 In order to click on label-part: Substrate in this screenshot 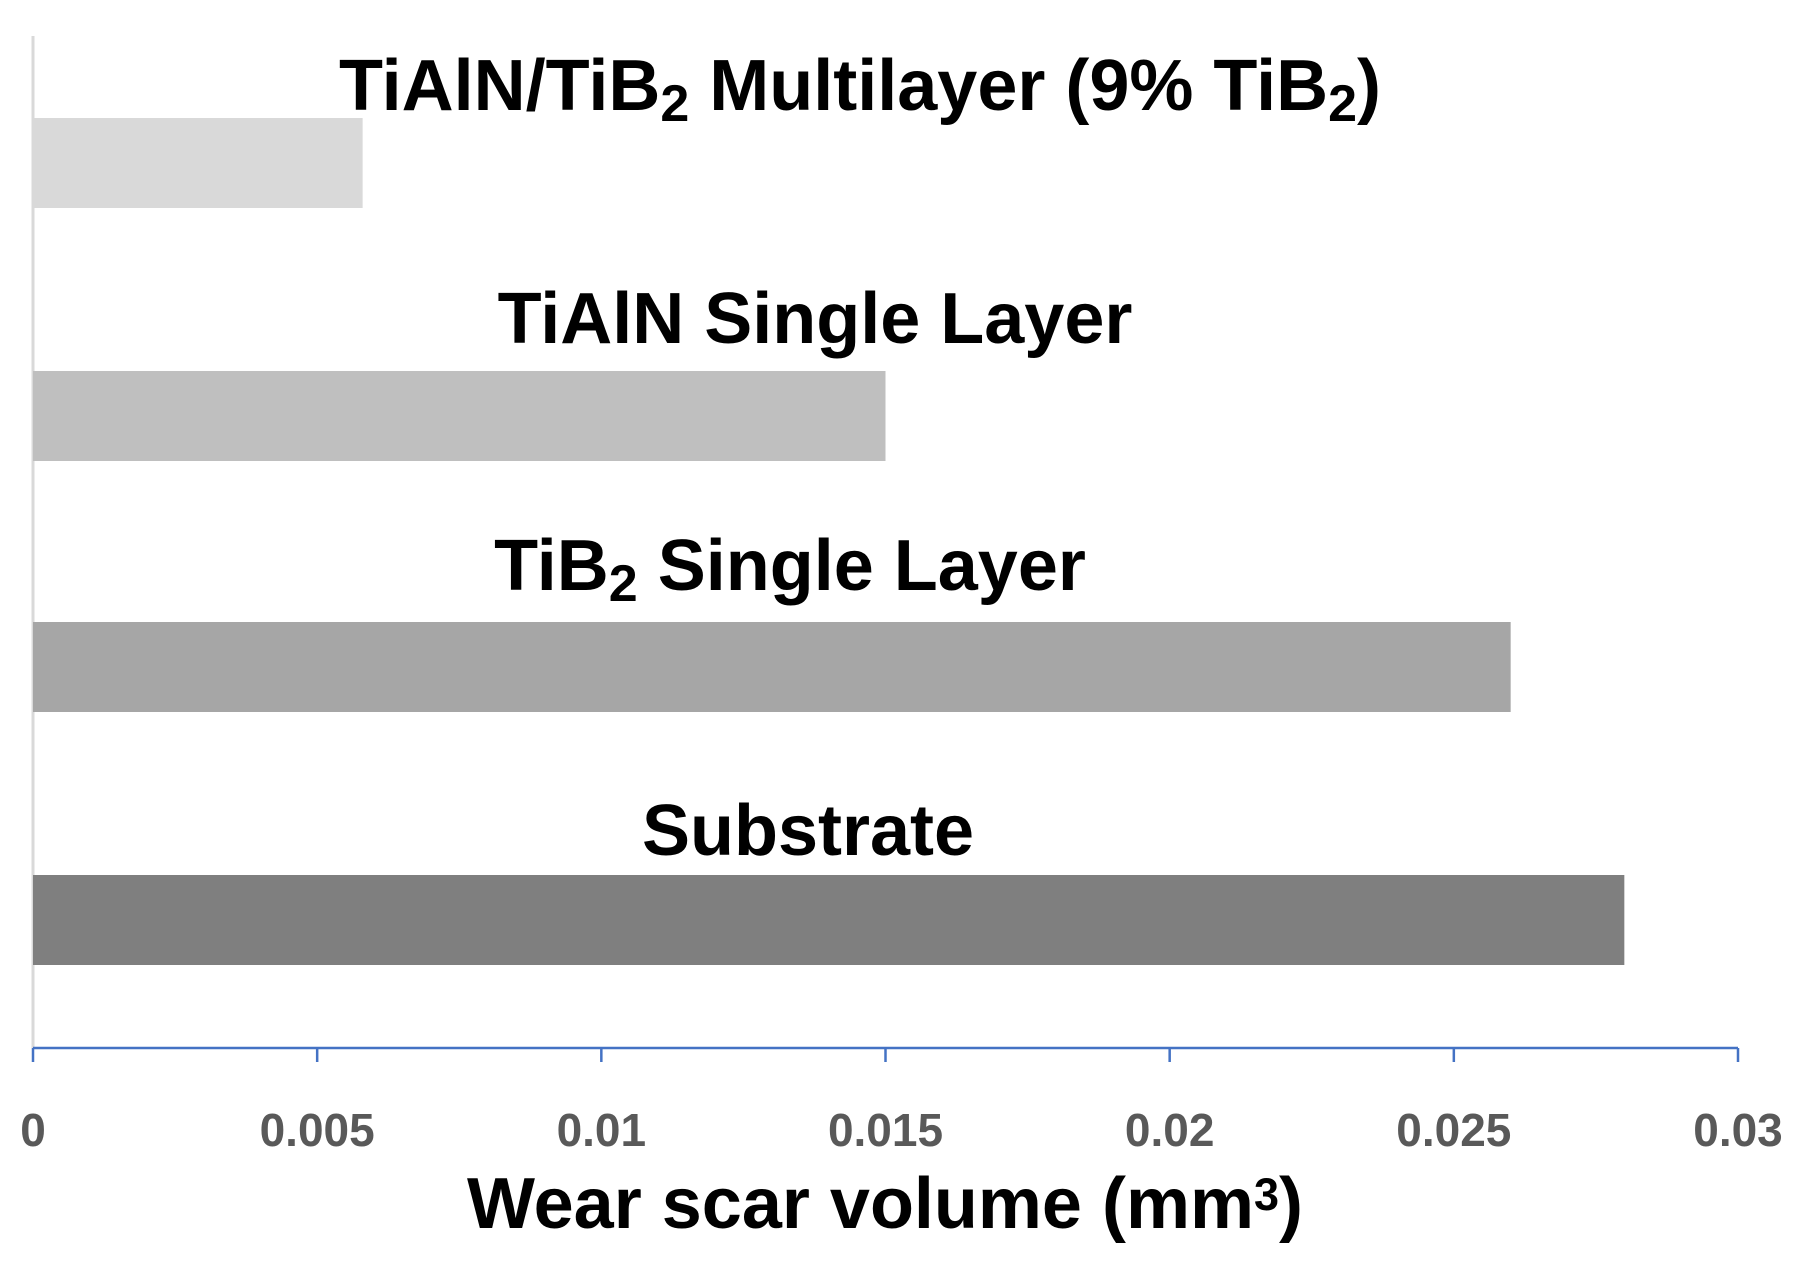, I will do `click(808, 831)`.